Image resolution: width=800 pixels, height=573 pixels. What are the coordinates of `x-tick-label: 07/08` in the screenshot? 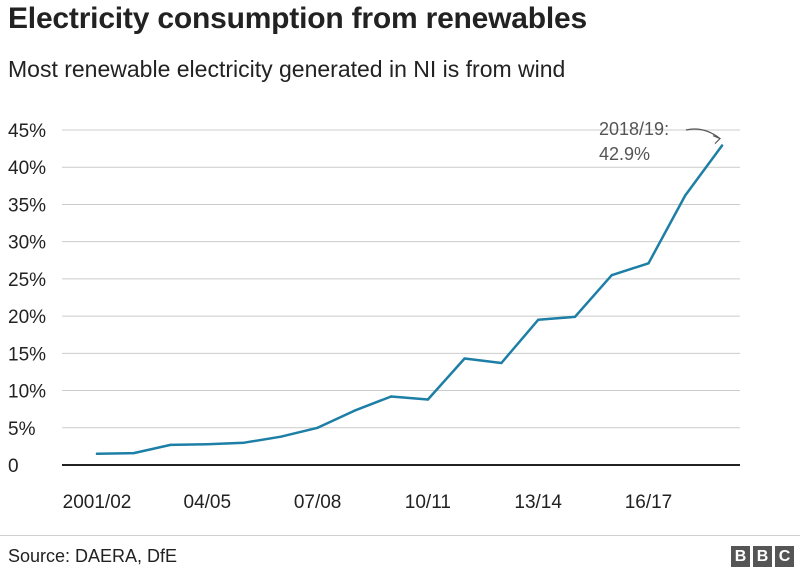 It's located at (318, 502).